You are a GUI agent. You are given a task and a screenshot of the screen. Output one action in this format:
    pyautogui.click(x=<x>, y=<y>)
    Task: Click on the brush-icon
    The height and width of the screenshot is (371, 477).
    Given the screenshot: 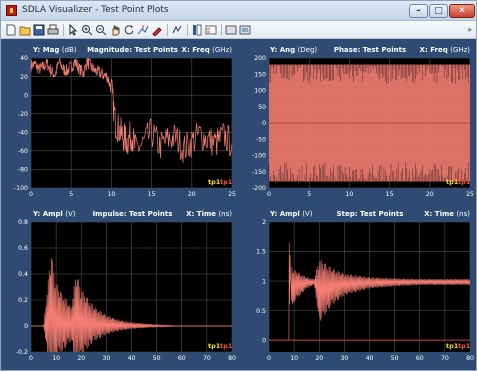 What is the action you would take?
    pyautogui.click(x=157, y=30)
    